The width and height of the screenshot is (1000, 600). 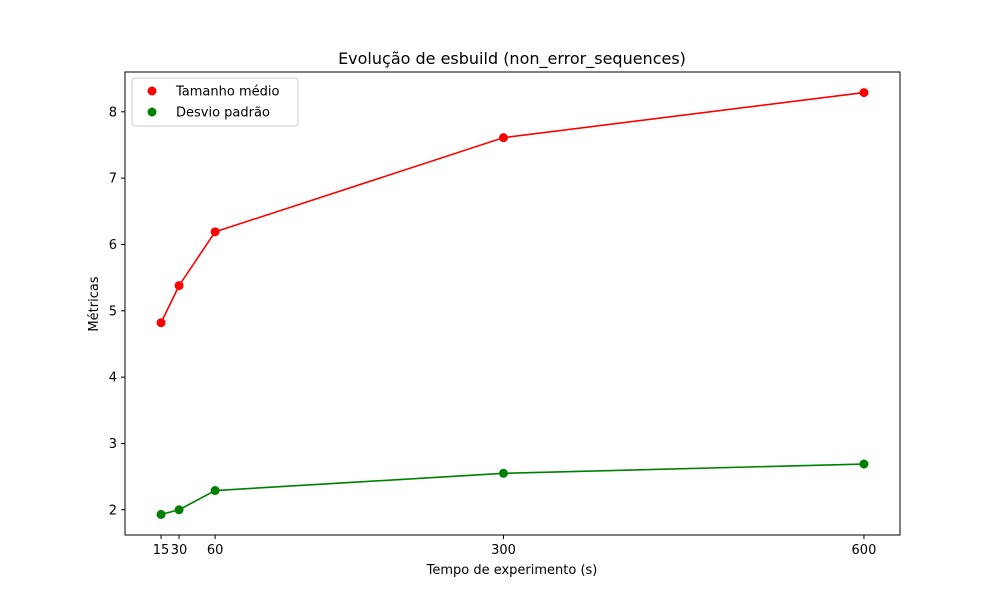 I want to click on x-tick-label: 15, so click(x=161, y=550).